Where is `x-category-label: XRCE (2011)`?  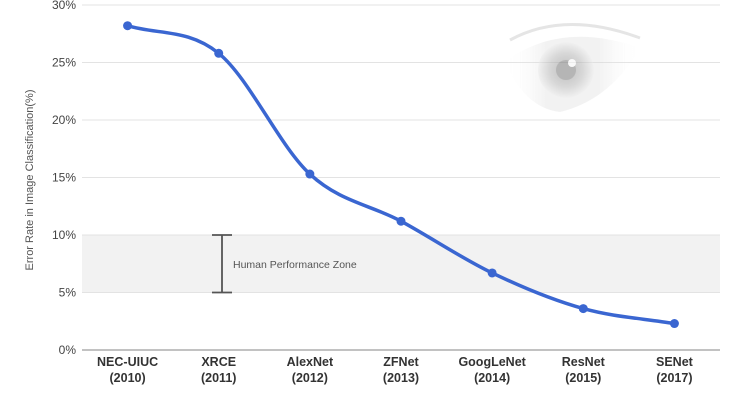
x-category-label: XRCE (2011) is located at coordinates (218, 370).